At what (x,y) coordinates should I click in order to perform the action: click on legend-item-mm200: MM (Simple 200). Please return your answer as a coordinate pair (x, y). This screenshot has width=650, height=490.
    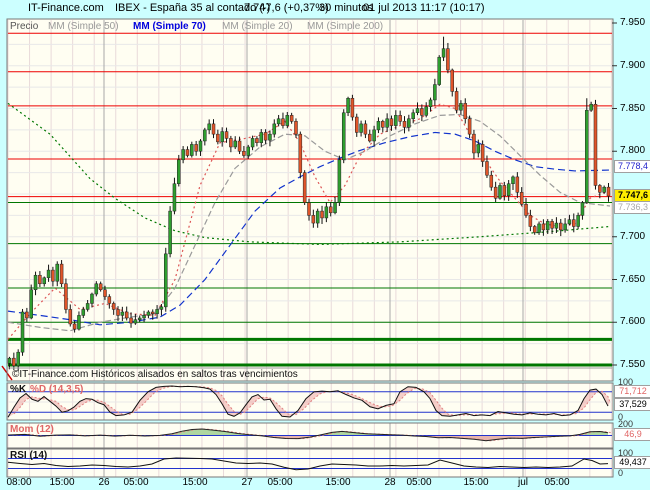
    Looking at the image, I should click on (345, 26).